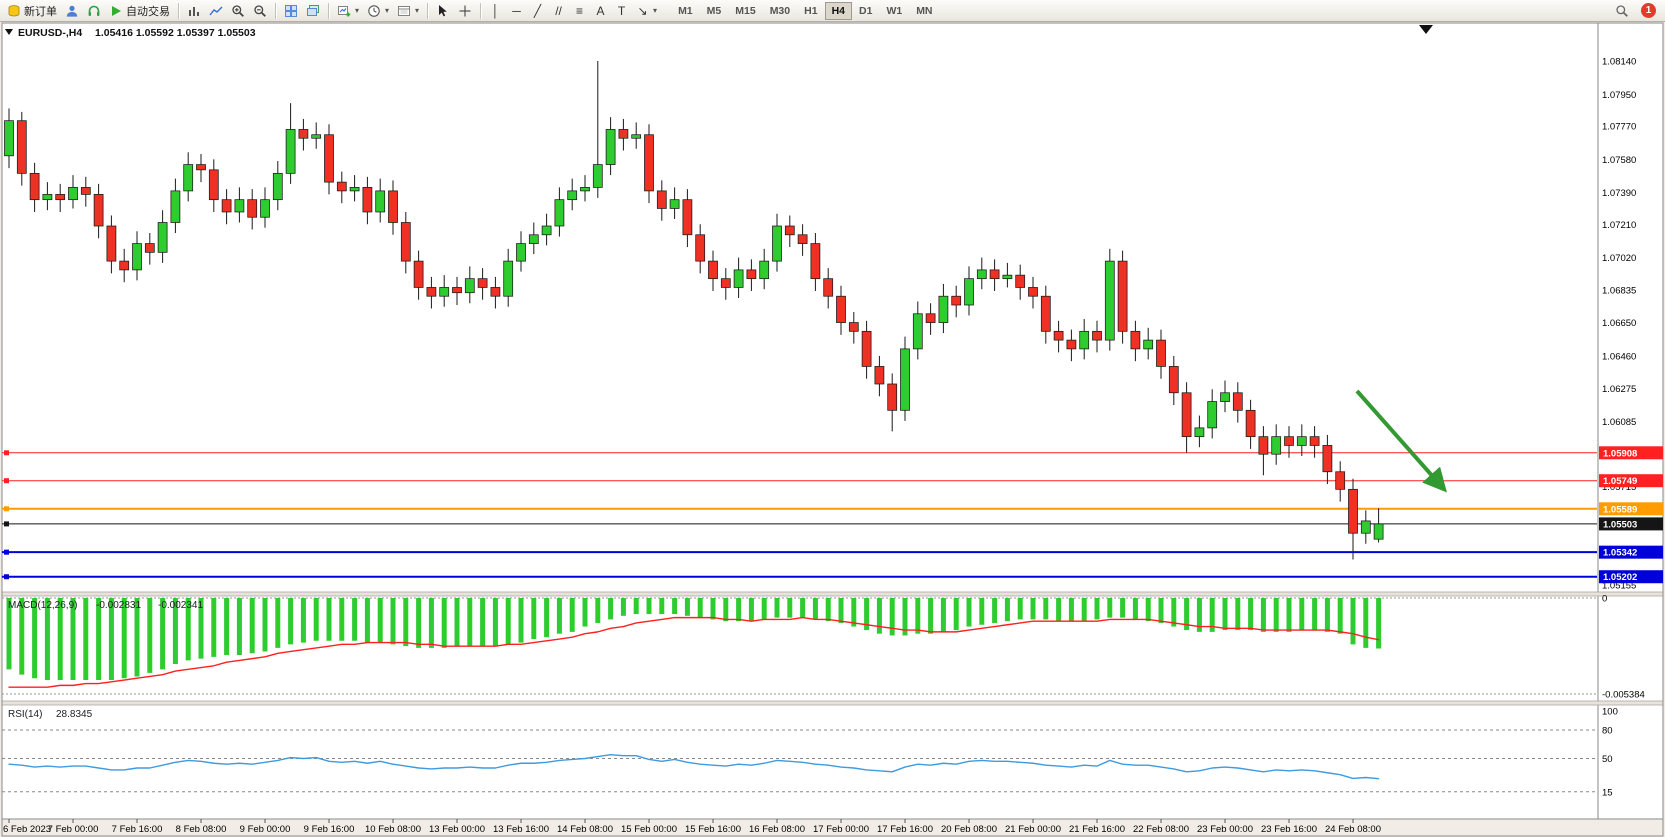  What do you see at coordinates (73, 829) in the screenshot?
I see `date-label: 7 Feb 00:00` at bounding box center [73, 829].